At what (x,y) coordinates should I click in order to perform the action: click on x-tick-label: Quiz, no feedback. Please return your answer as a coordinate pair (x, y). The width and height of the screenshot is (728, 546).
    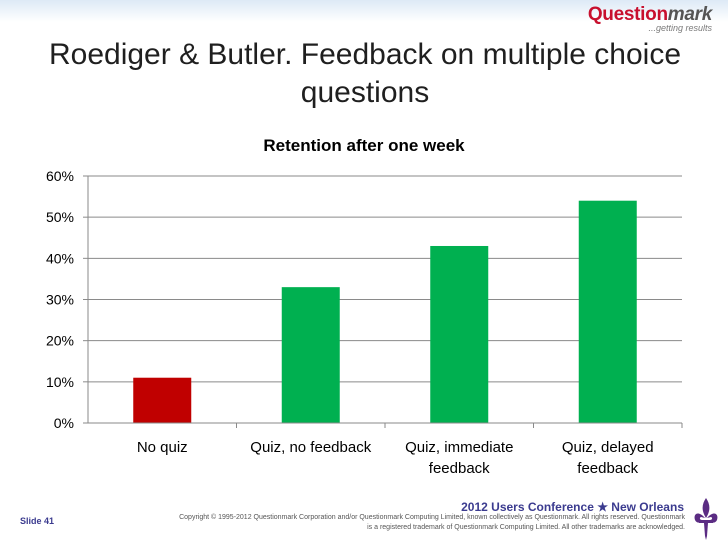
    Looking at the image, I should click on (310, 447).